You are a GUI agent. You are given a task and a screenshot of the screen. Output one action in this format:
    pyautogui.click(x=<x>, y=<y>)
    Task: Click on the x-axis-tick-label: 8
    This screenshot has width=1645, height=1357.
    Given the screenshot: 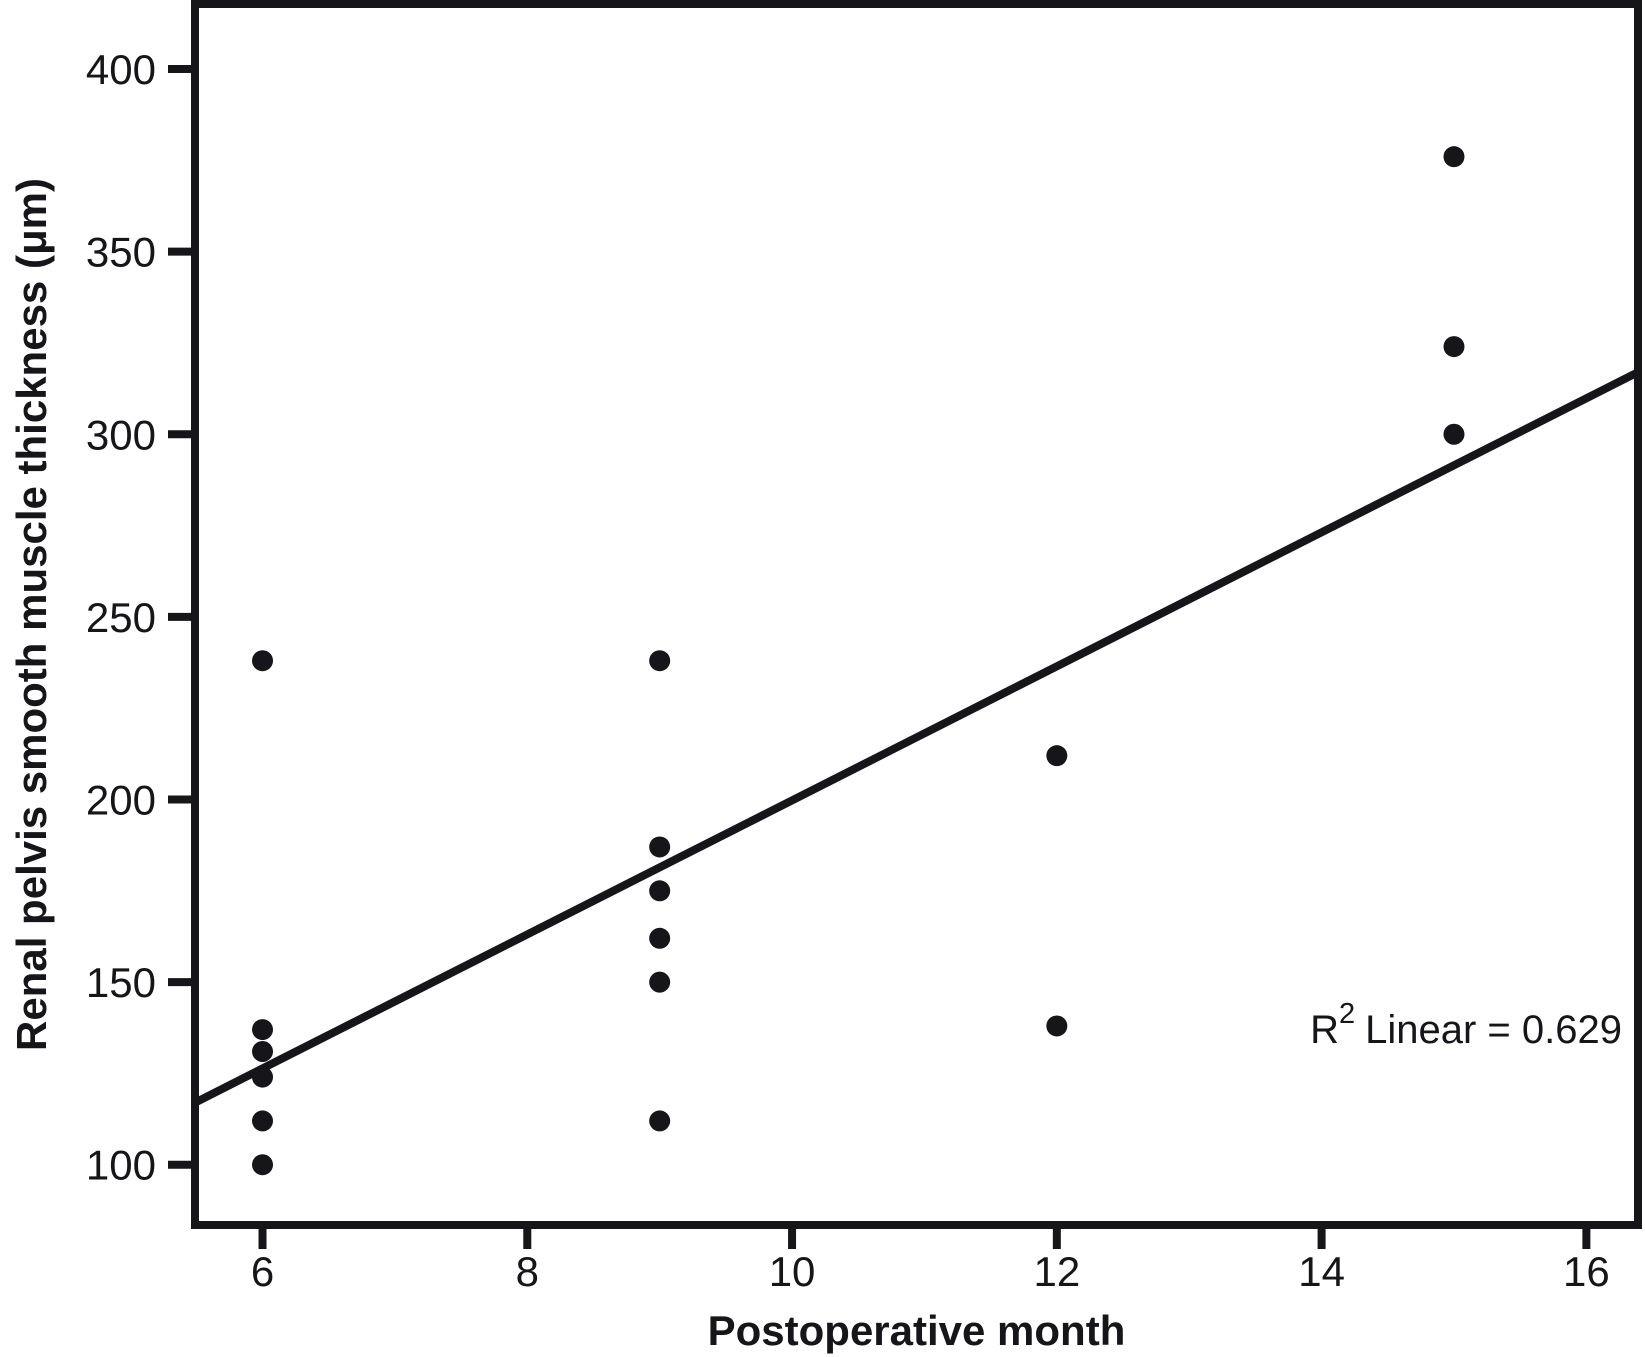 What is the action you would take?
    pyautogui.click(x=527, y=1271)
    